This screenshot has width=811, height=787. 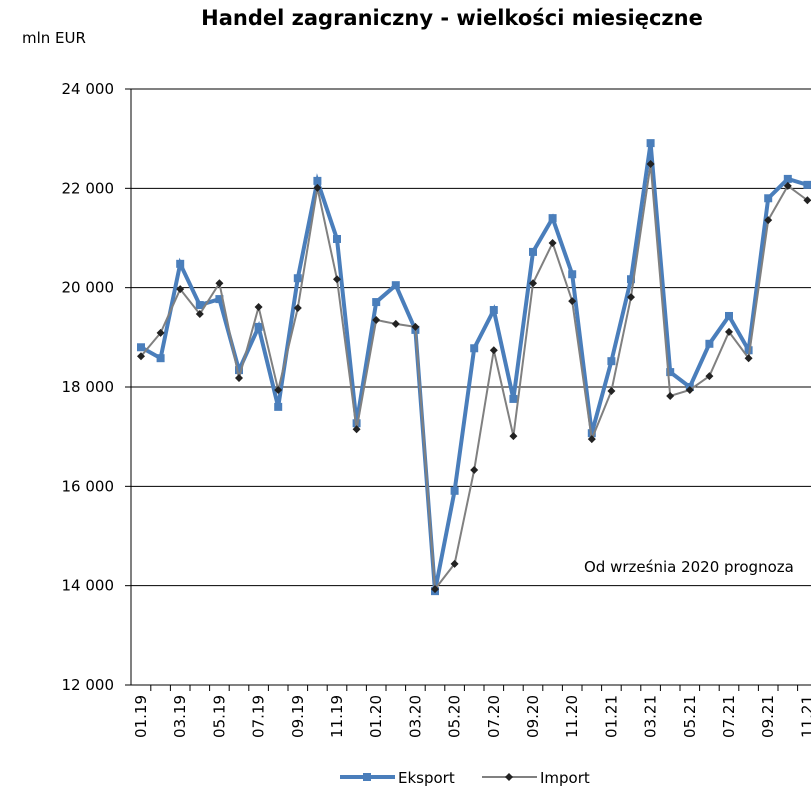 What do you see at coordinates (88, 586) in the screenshot?
I see `y-tick-label: 14 000` at bounding box center [88, 586].